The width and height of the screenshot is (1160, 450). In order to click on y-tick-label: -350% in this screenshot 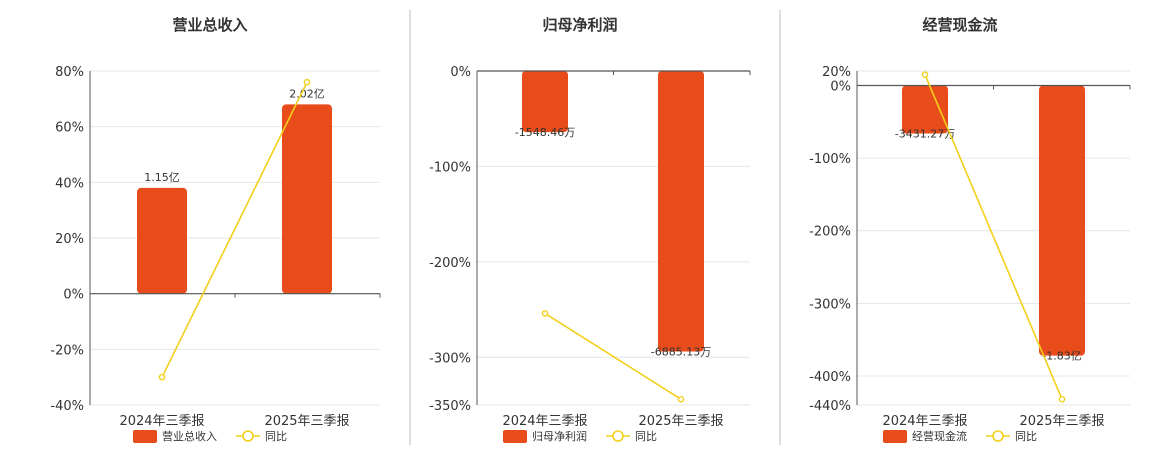, I will do `click(450, 406)`.